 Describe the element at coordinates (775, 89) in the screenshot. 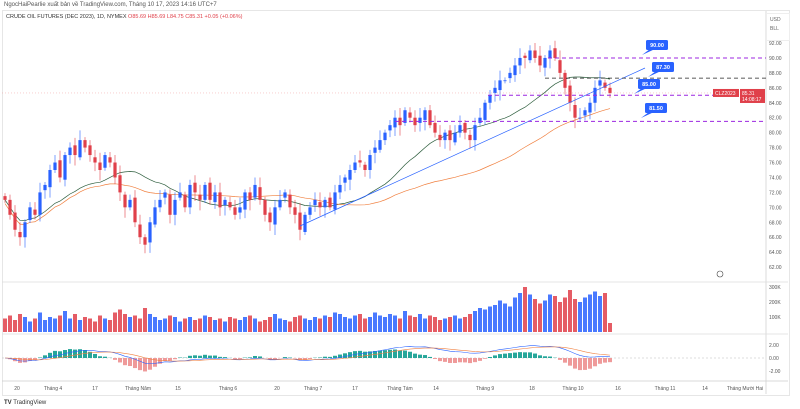

I see `price-tick: 86.00` at that location.